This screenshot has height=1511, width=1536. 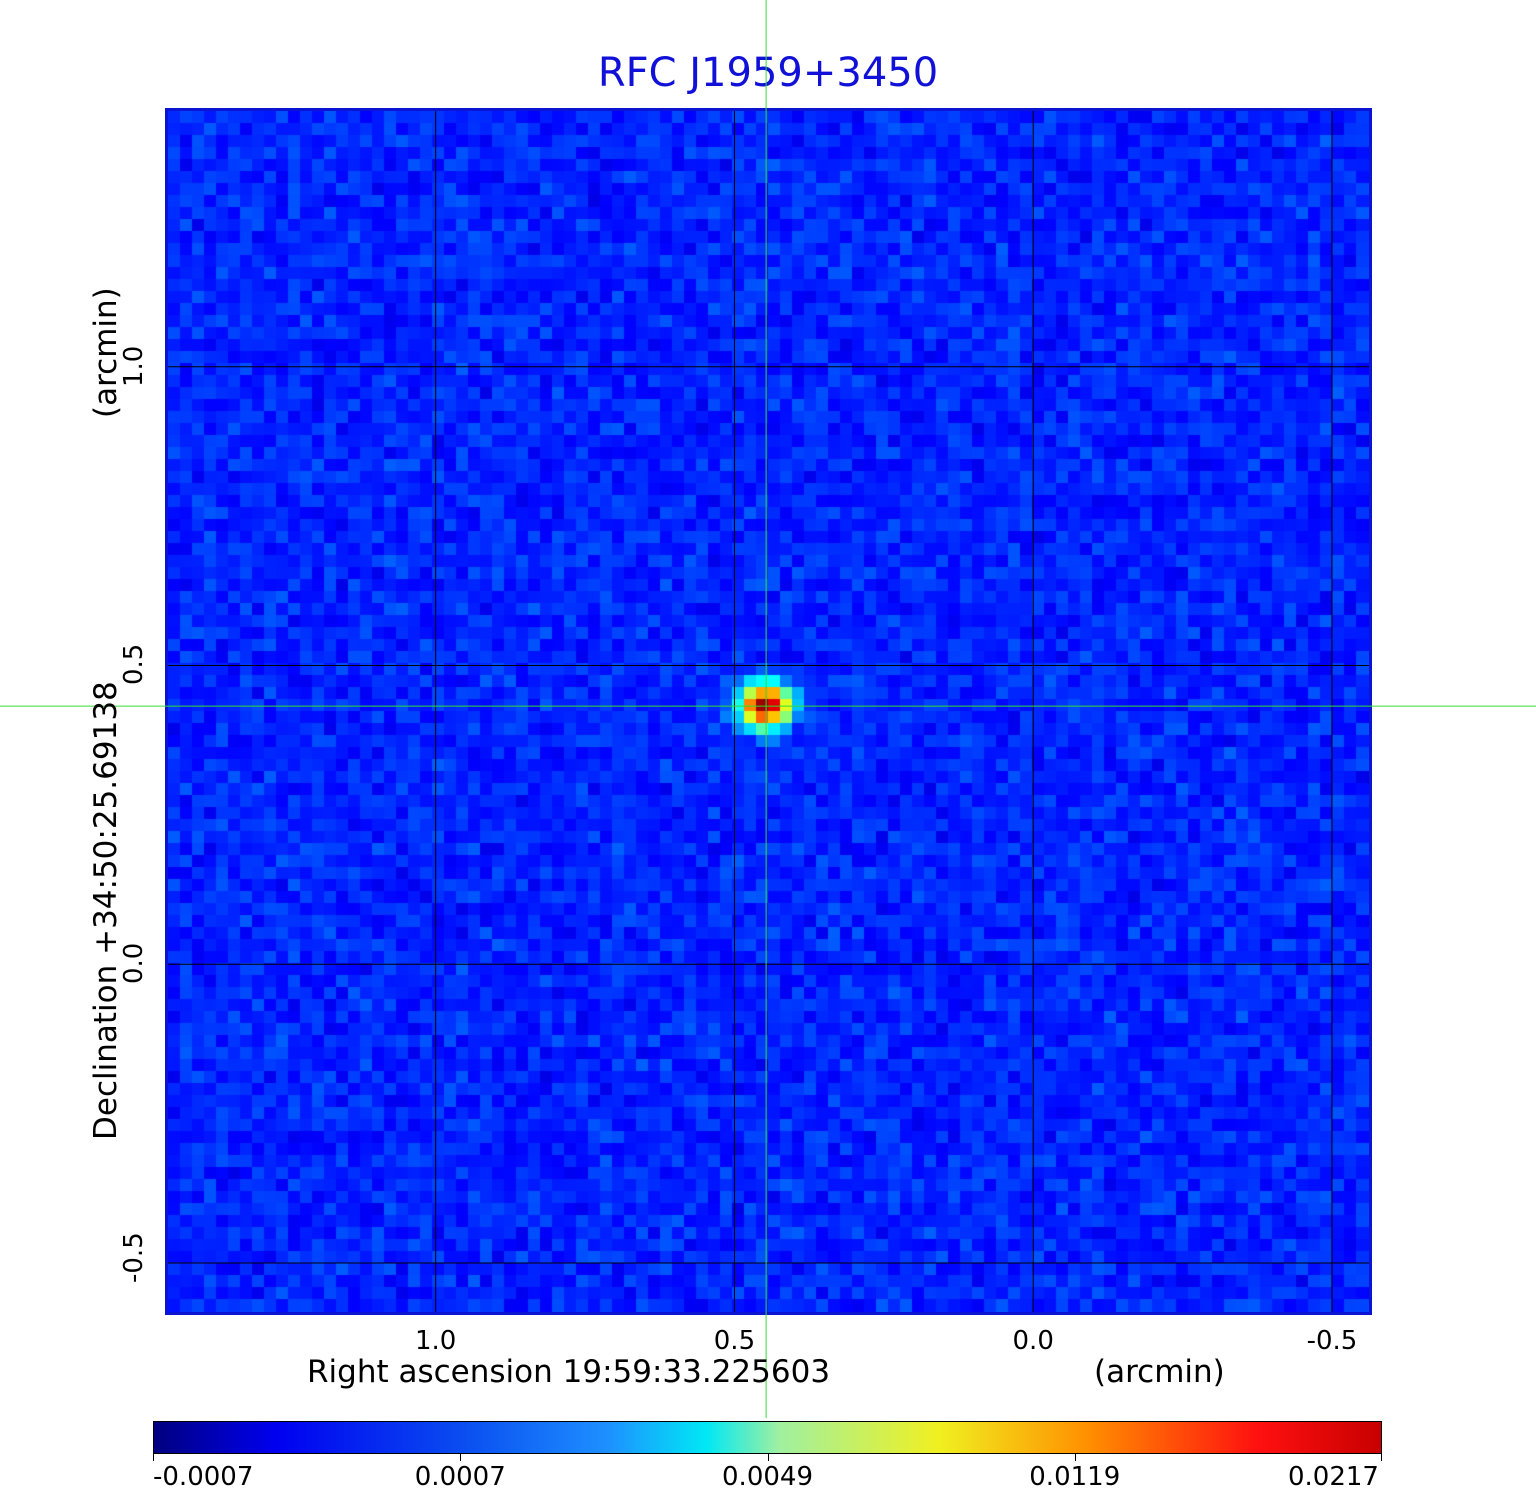 I want to click on x-tick-label: -0.5, so click(x=1332, y=1341).